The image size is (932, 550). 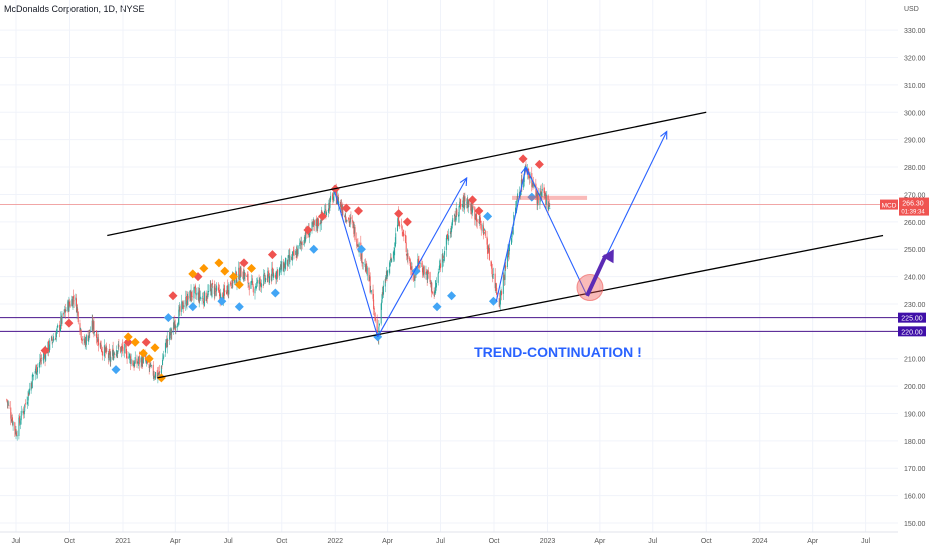 I want to click on price-tick-label: 210.00, so click(x=915, y=360).